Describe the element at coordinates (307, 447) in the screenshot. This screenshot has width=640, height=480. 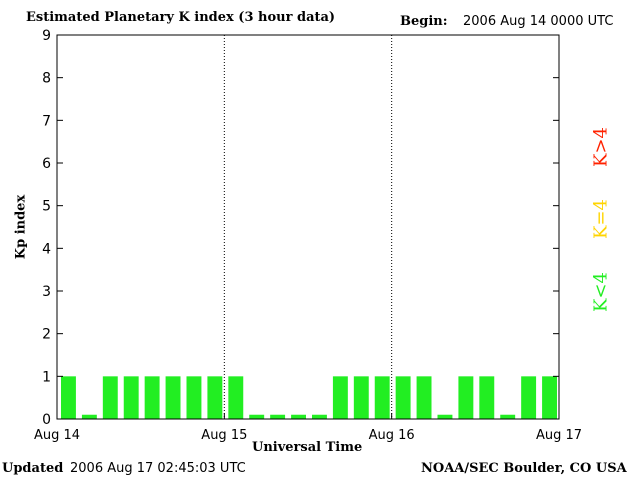
I see `x-axis-label: Universal Time` at that location.